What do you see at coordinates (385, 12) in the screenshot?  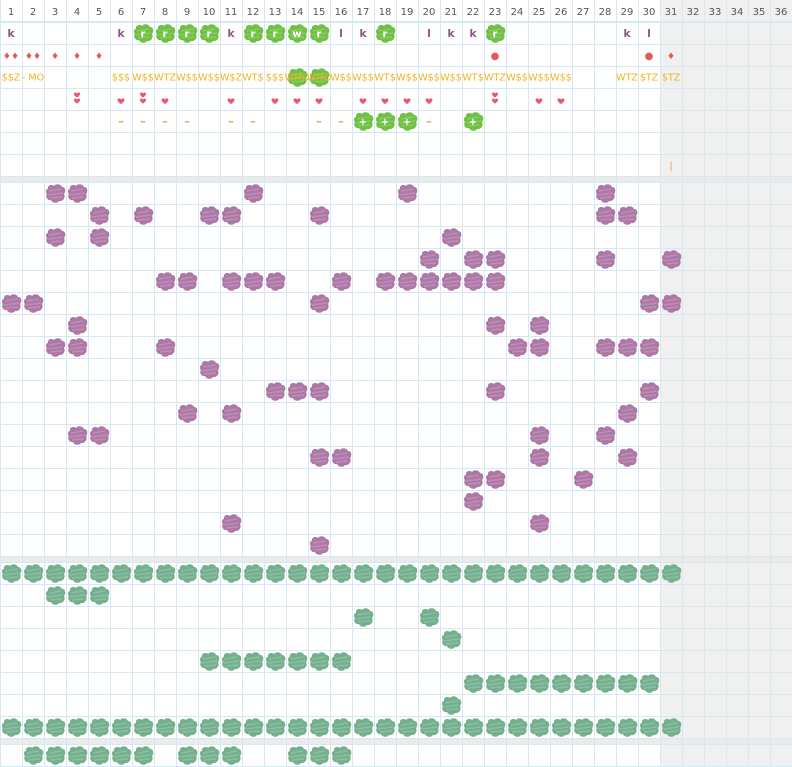 I see `column-header: 18` at bounding box center [385, 12].